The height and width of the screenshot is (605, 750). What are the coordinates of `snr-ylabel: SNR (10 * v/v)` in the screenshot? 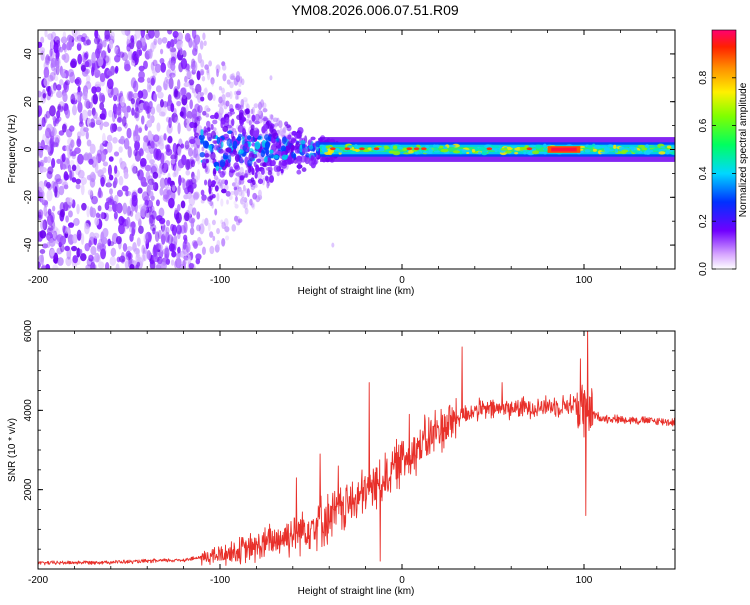 It's located at (12, 450).